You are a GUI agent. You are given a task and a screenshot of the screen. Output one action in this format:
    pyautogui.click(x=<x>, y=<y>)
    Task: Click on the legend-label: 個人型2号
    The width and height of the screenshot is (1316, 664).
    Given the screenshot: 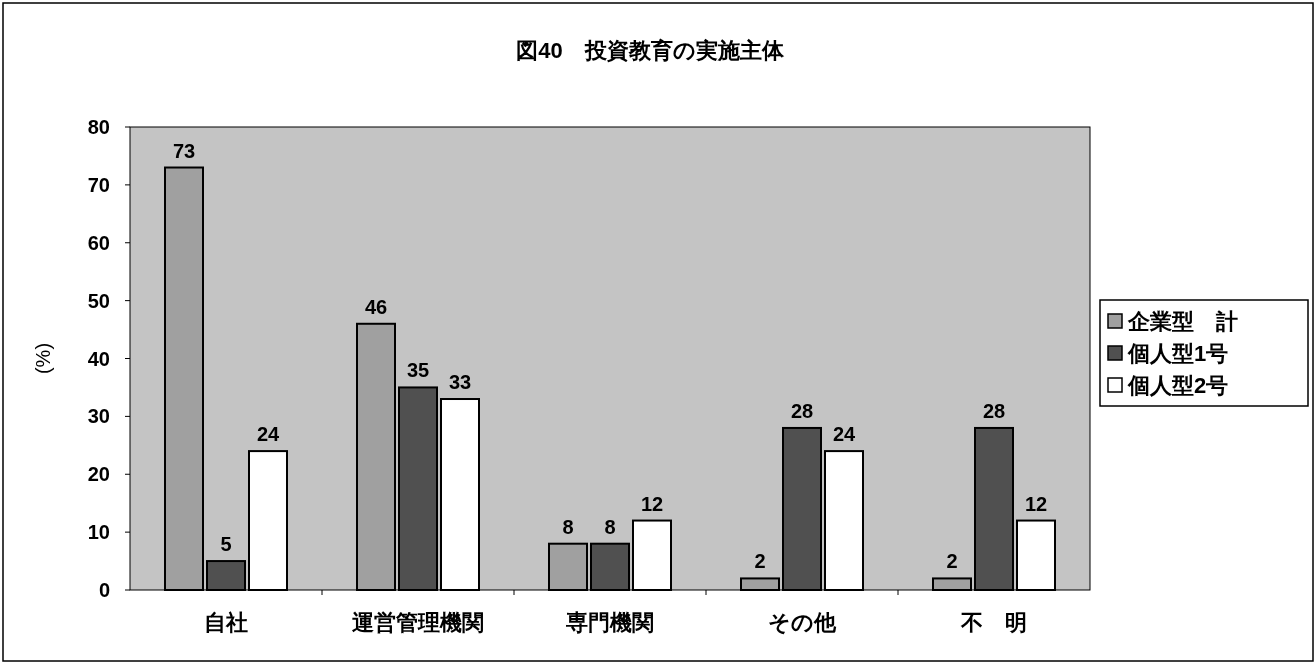 What is the action you would take?
    pyautogui.click(x=1178, y=385)
    